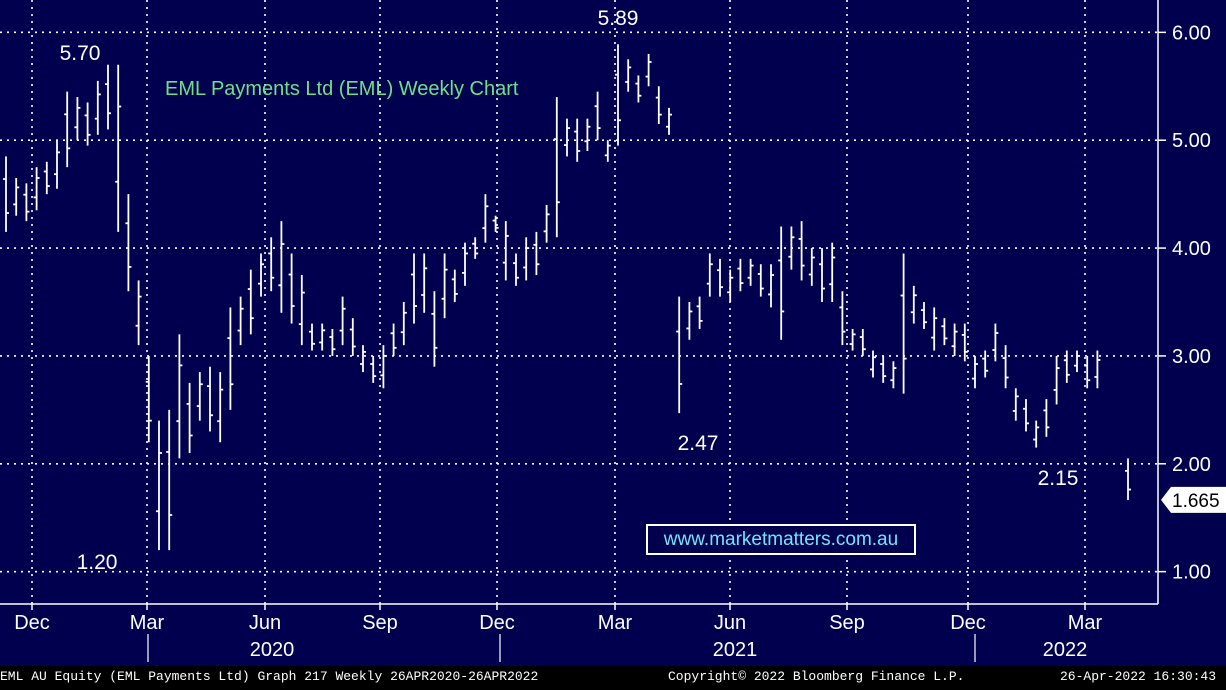  I want to click on x-year-label: 2022, so click(1065, 650).